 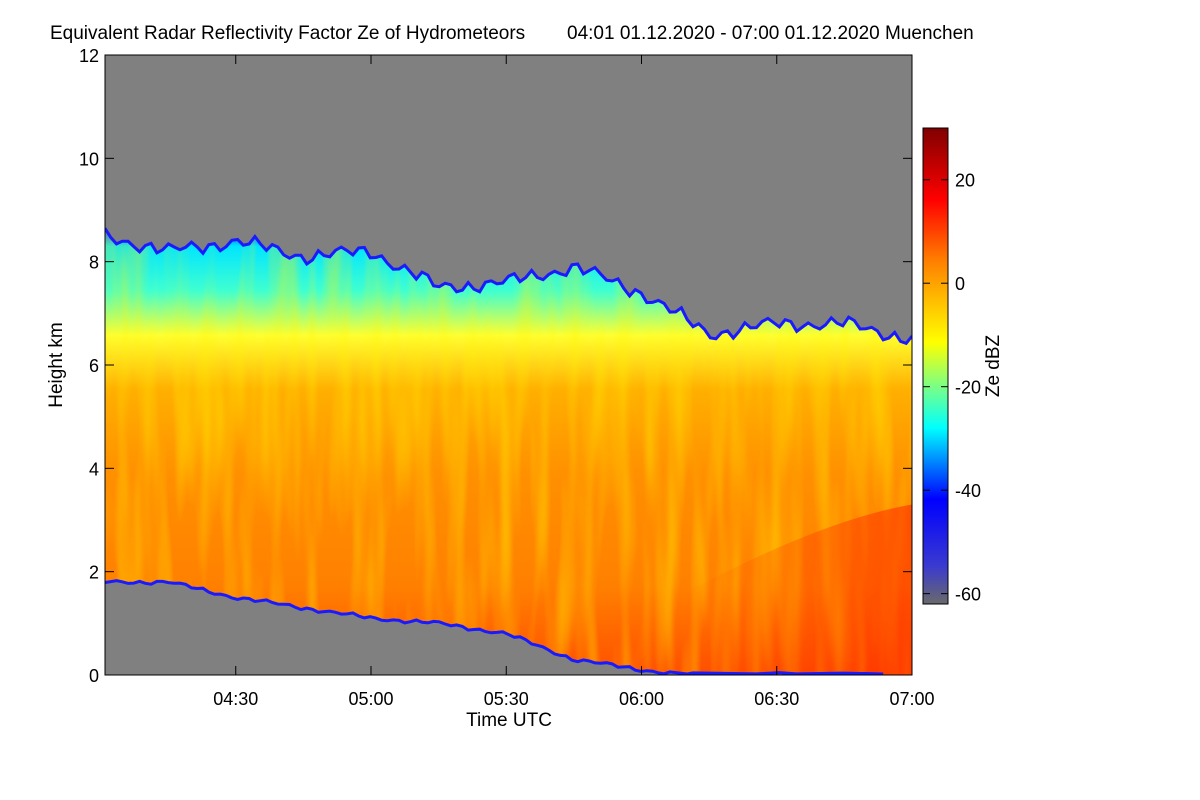 What do you see at coordinates (89, 56) in the screenshot?
I see `y-tick-label: 12` at bounding box center [89, 56].